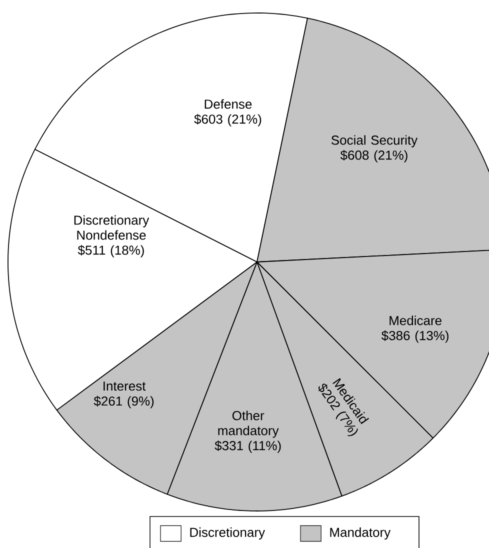 The height and width of the screenshot is (548, 489). What do you see at coordinates (124, 402) in the screenshot?
I see `data-label: $261 (9%)` at bounding box center [124, 402].